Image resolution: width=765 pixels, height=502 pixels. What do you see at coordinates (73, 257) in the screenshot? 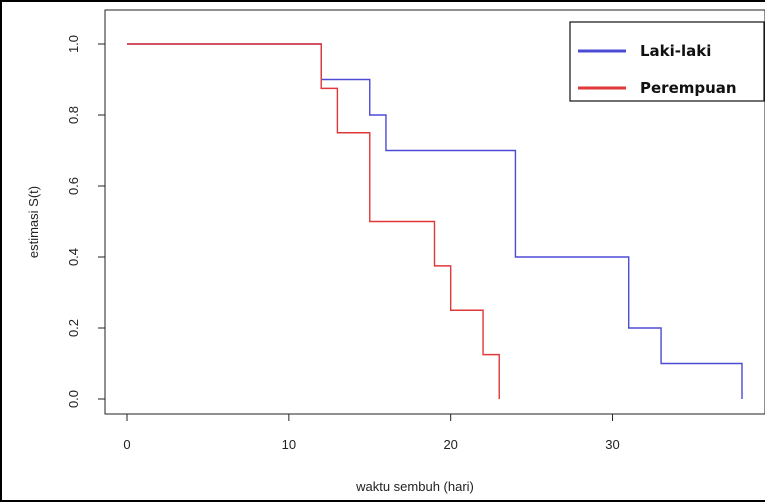
I see `y-tick-label: 0.4` at bounding box center [73, 257].